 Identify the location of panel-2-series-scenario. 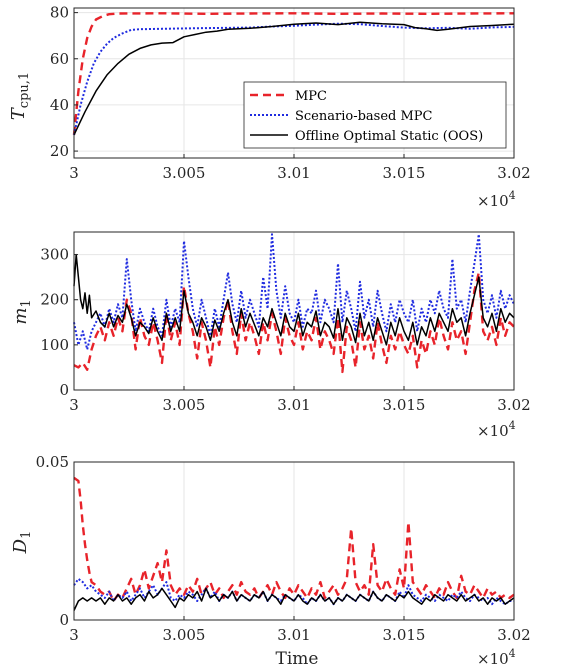
(294, 292).